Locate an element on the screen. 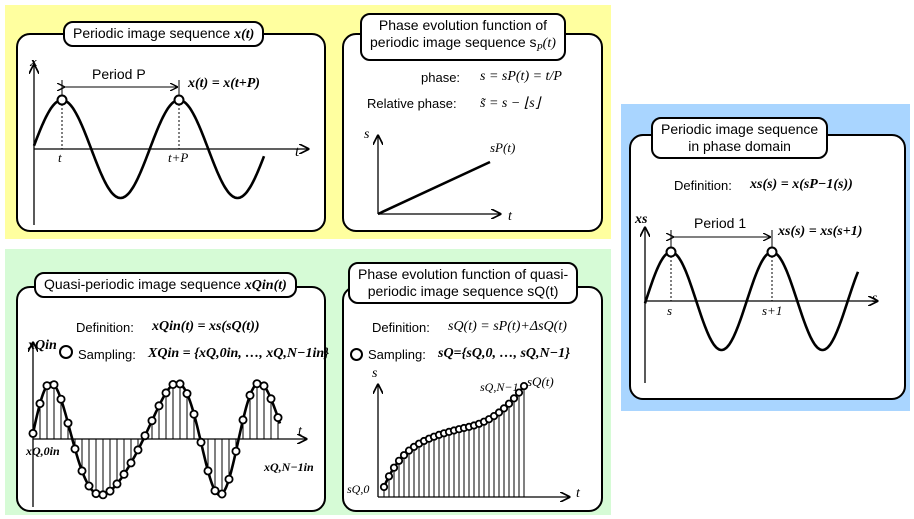 The image size is (914, 519). phase-evolution-plot: s t sP(t) is located at coordinates (439, 175).